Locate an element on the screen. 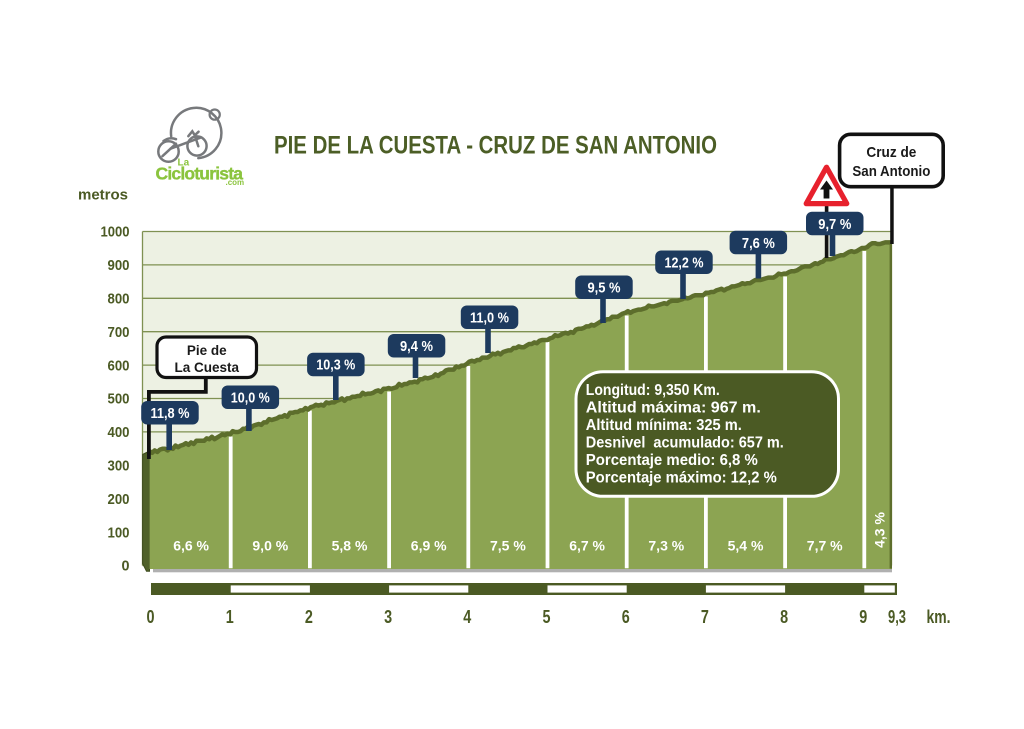 The width and height of the screenshot is (1024, 729). svg-text: 7,6 % is located at coordinates (758, 243).